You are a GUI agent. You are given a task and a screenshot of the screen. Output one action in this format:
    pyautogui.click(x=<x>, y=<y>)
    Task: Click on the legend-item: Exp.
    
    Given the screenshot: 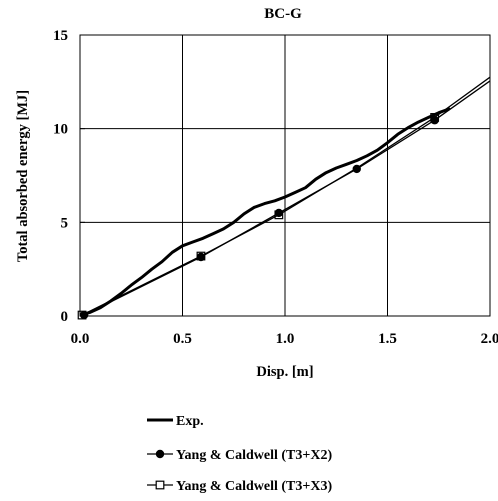 What is the action you would take?
    pyautogui.click(x=175, y=421)
    